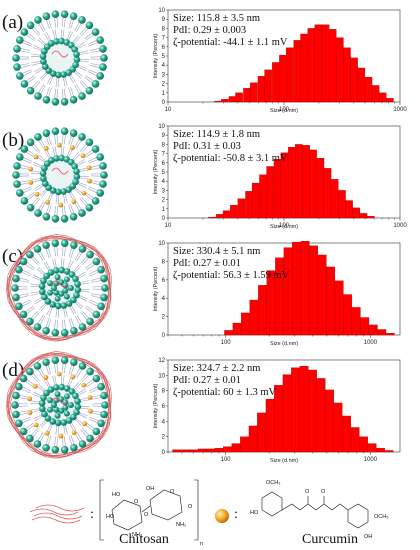 The width and height of the screenshot is (420, 550). I want to click on y-tick-label: 4, so click(164, 182).